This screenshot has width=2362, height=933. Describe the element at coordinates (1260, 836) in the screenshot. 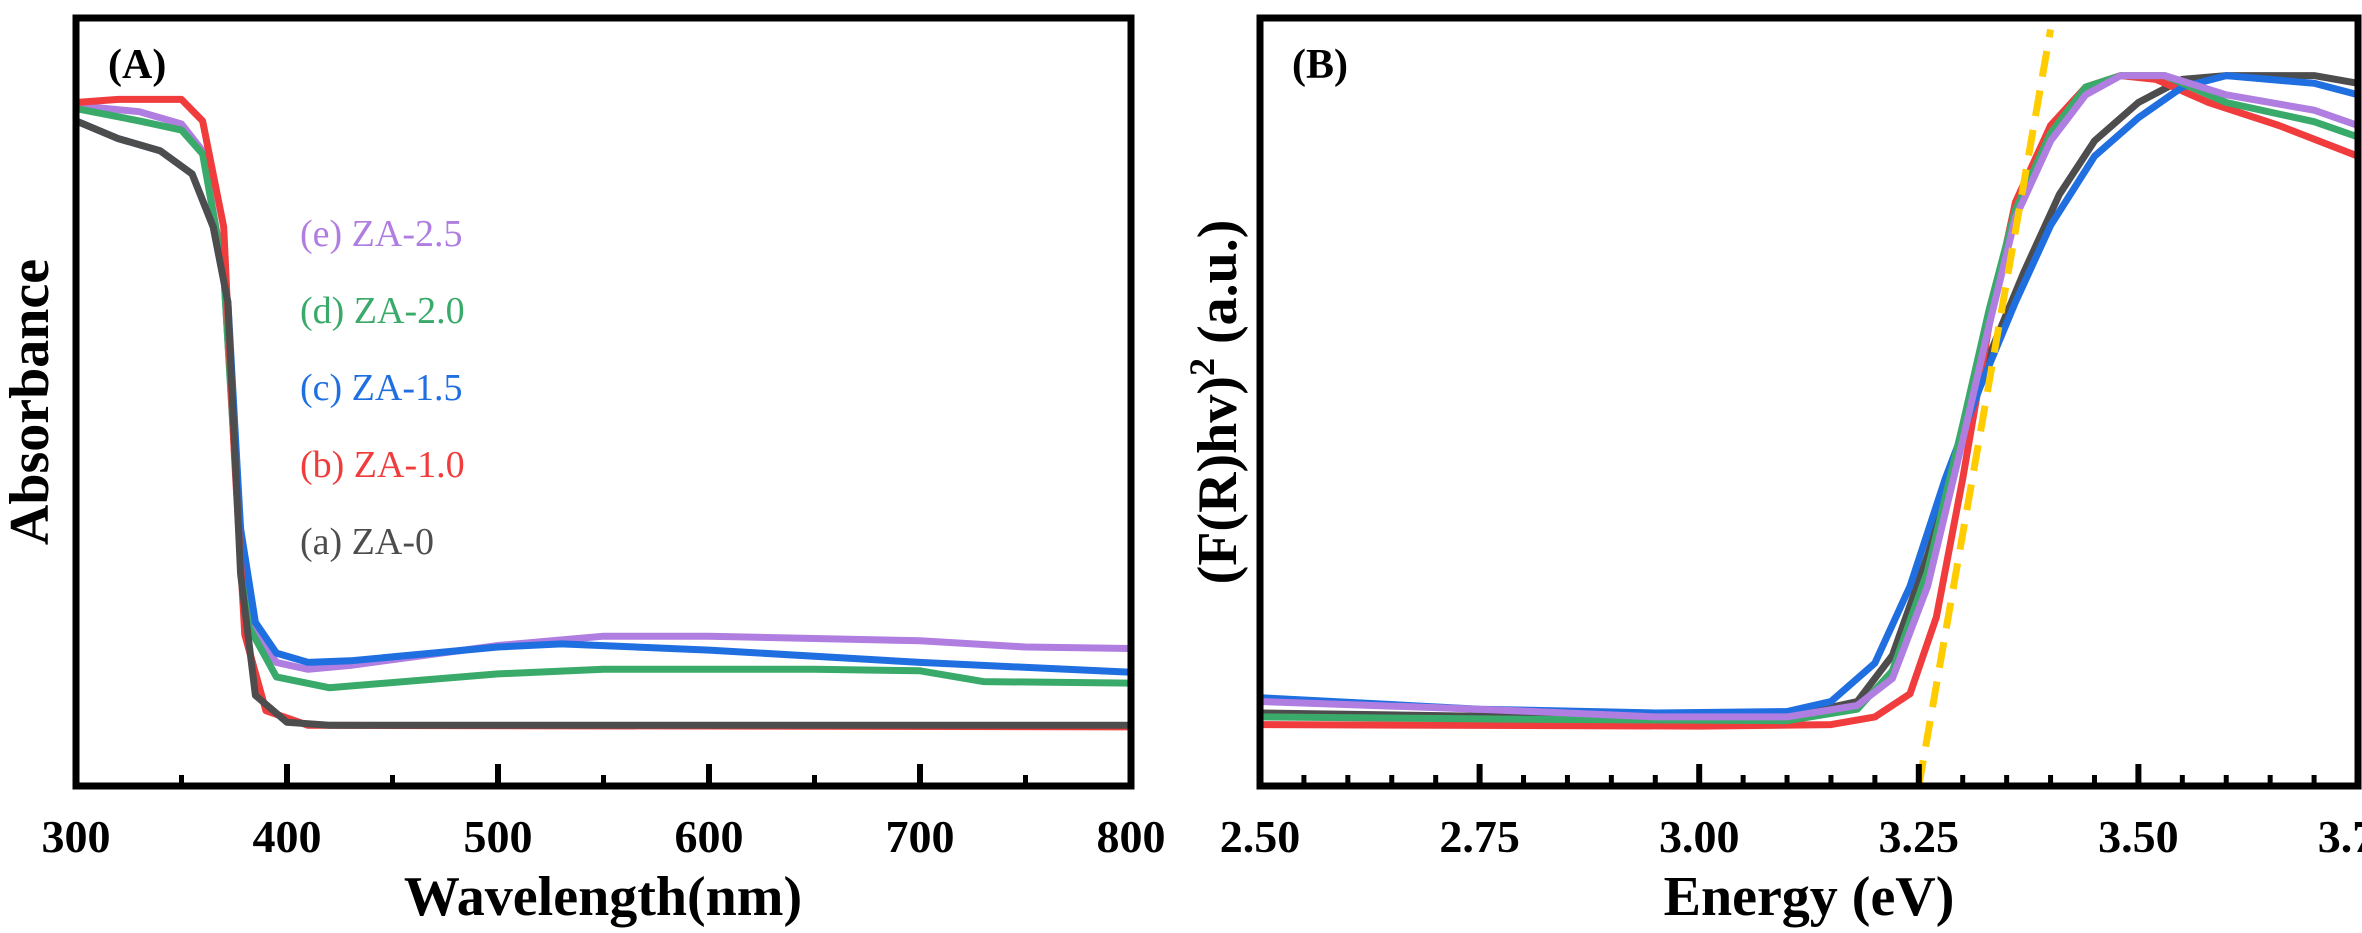

I see `x-tick-label: 2.50` at that location.